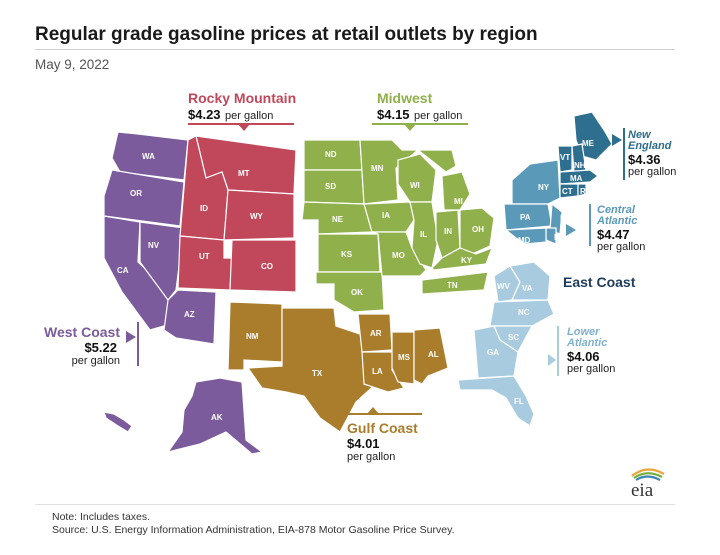  What do you see at coordinates (386, 215) in the screenshot?
I see `state-label-ia: IA` at bounding box center [386, 215].